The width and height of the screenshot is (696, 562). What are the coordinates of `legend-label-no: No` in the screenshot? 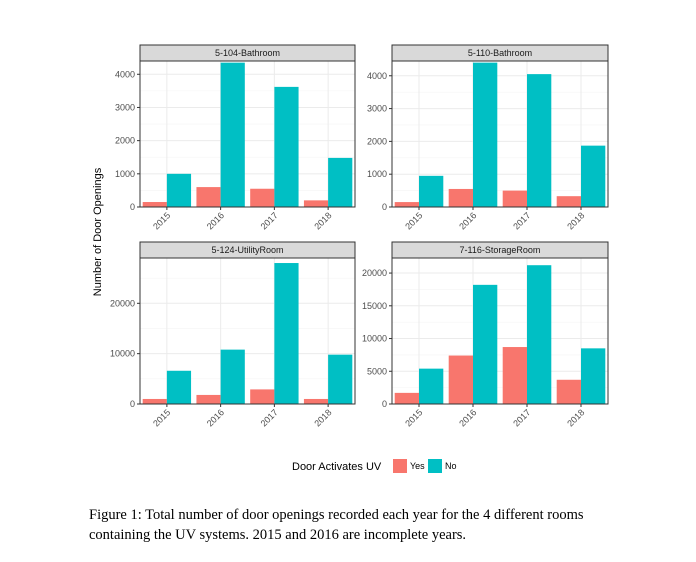 It's located at (451, 466).